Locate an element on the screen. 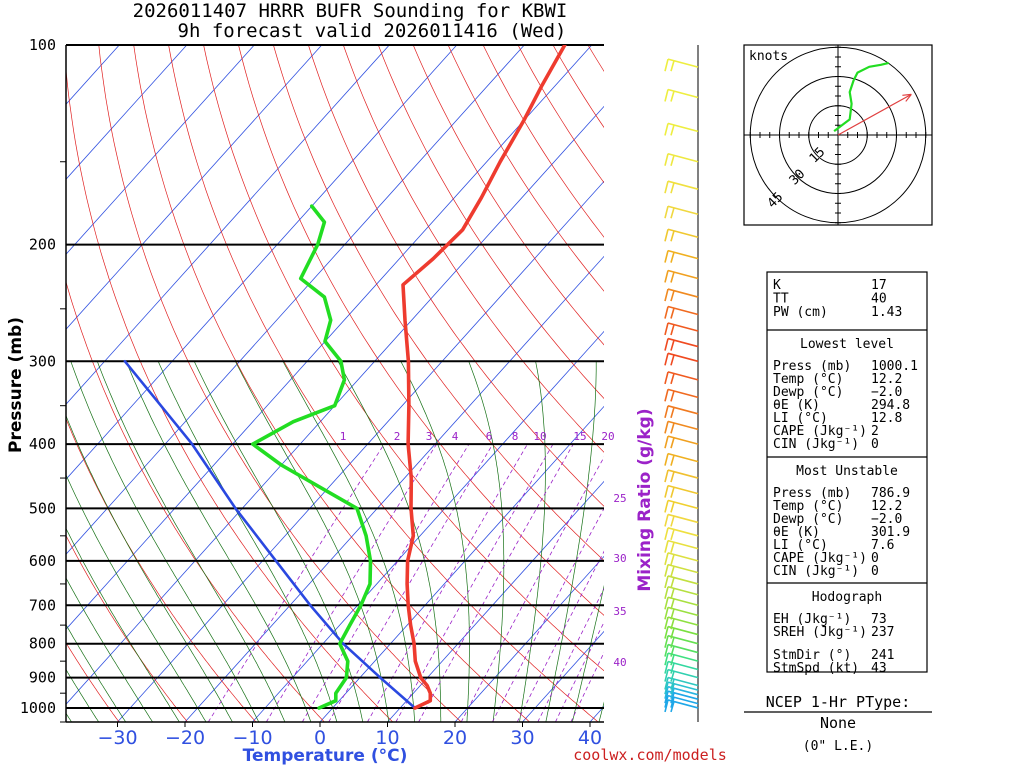  index-value: 12.8 is located at coordinates (886, 418).